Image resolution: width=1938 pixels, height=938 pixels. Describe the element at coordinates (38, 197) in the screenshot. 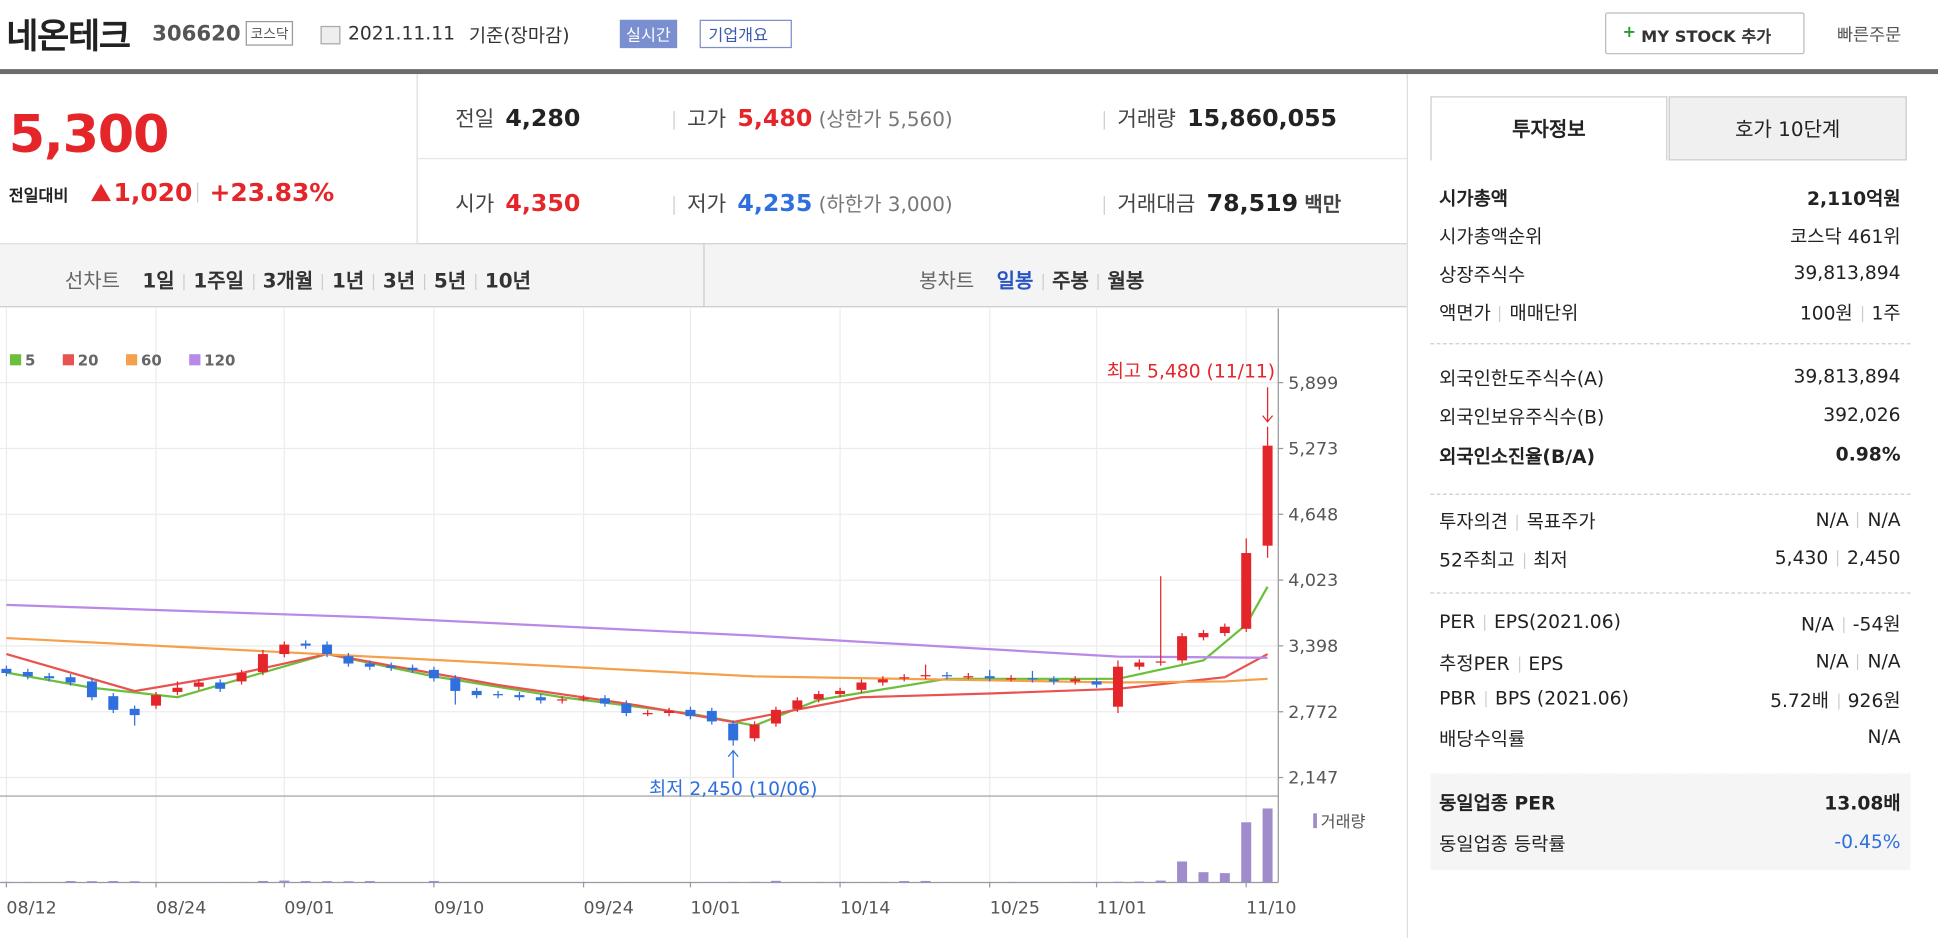

I see `change-label: 전일대비` at that location.